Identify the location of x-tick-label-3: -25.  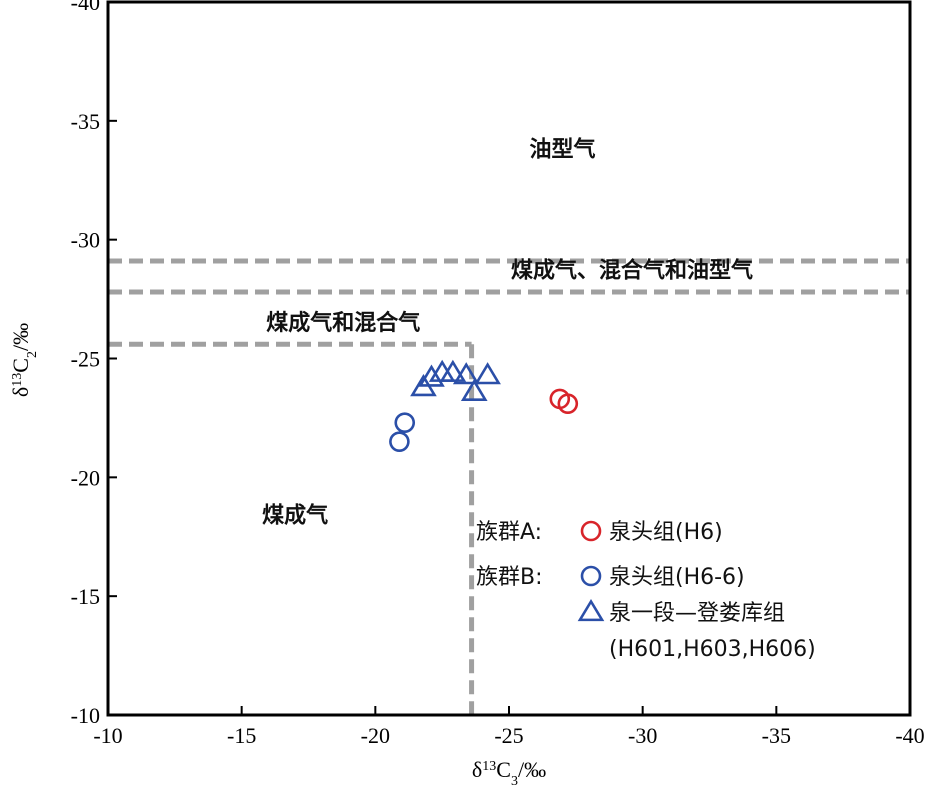
(508, 735).